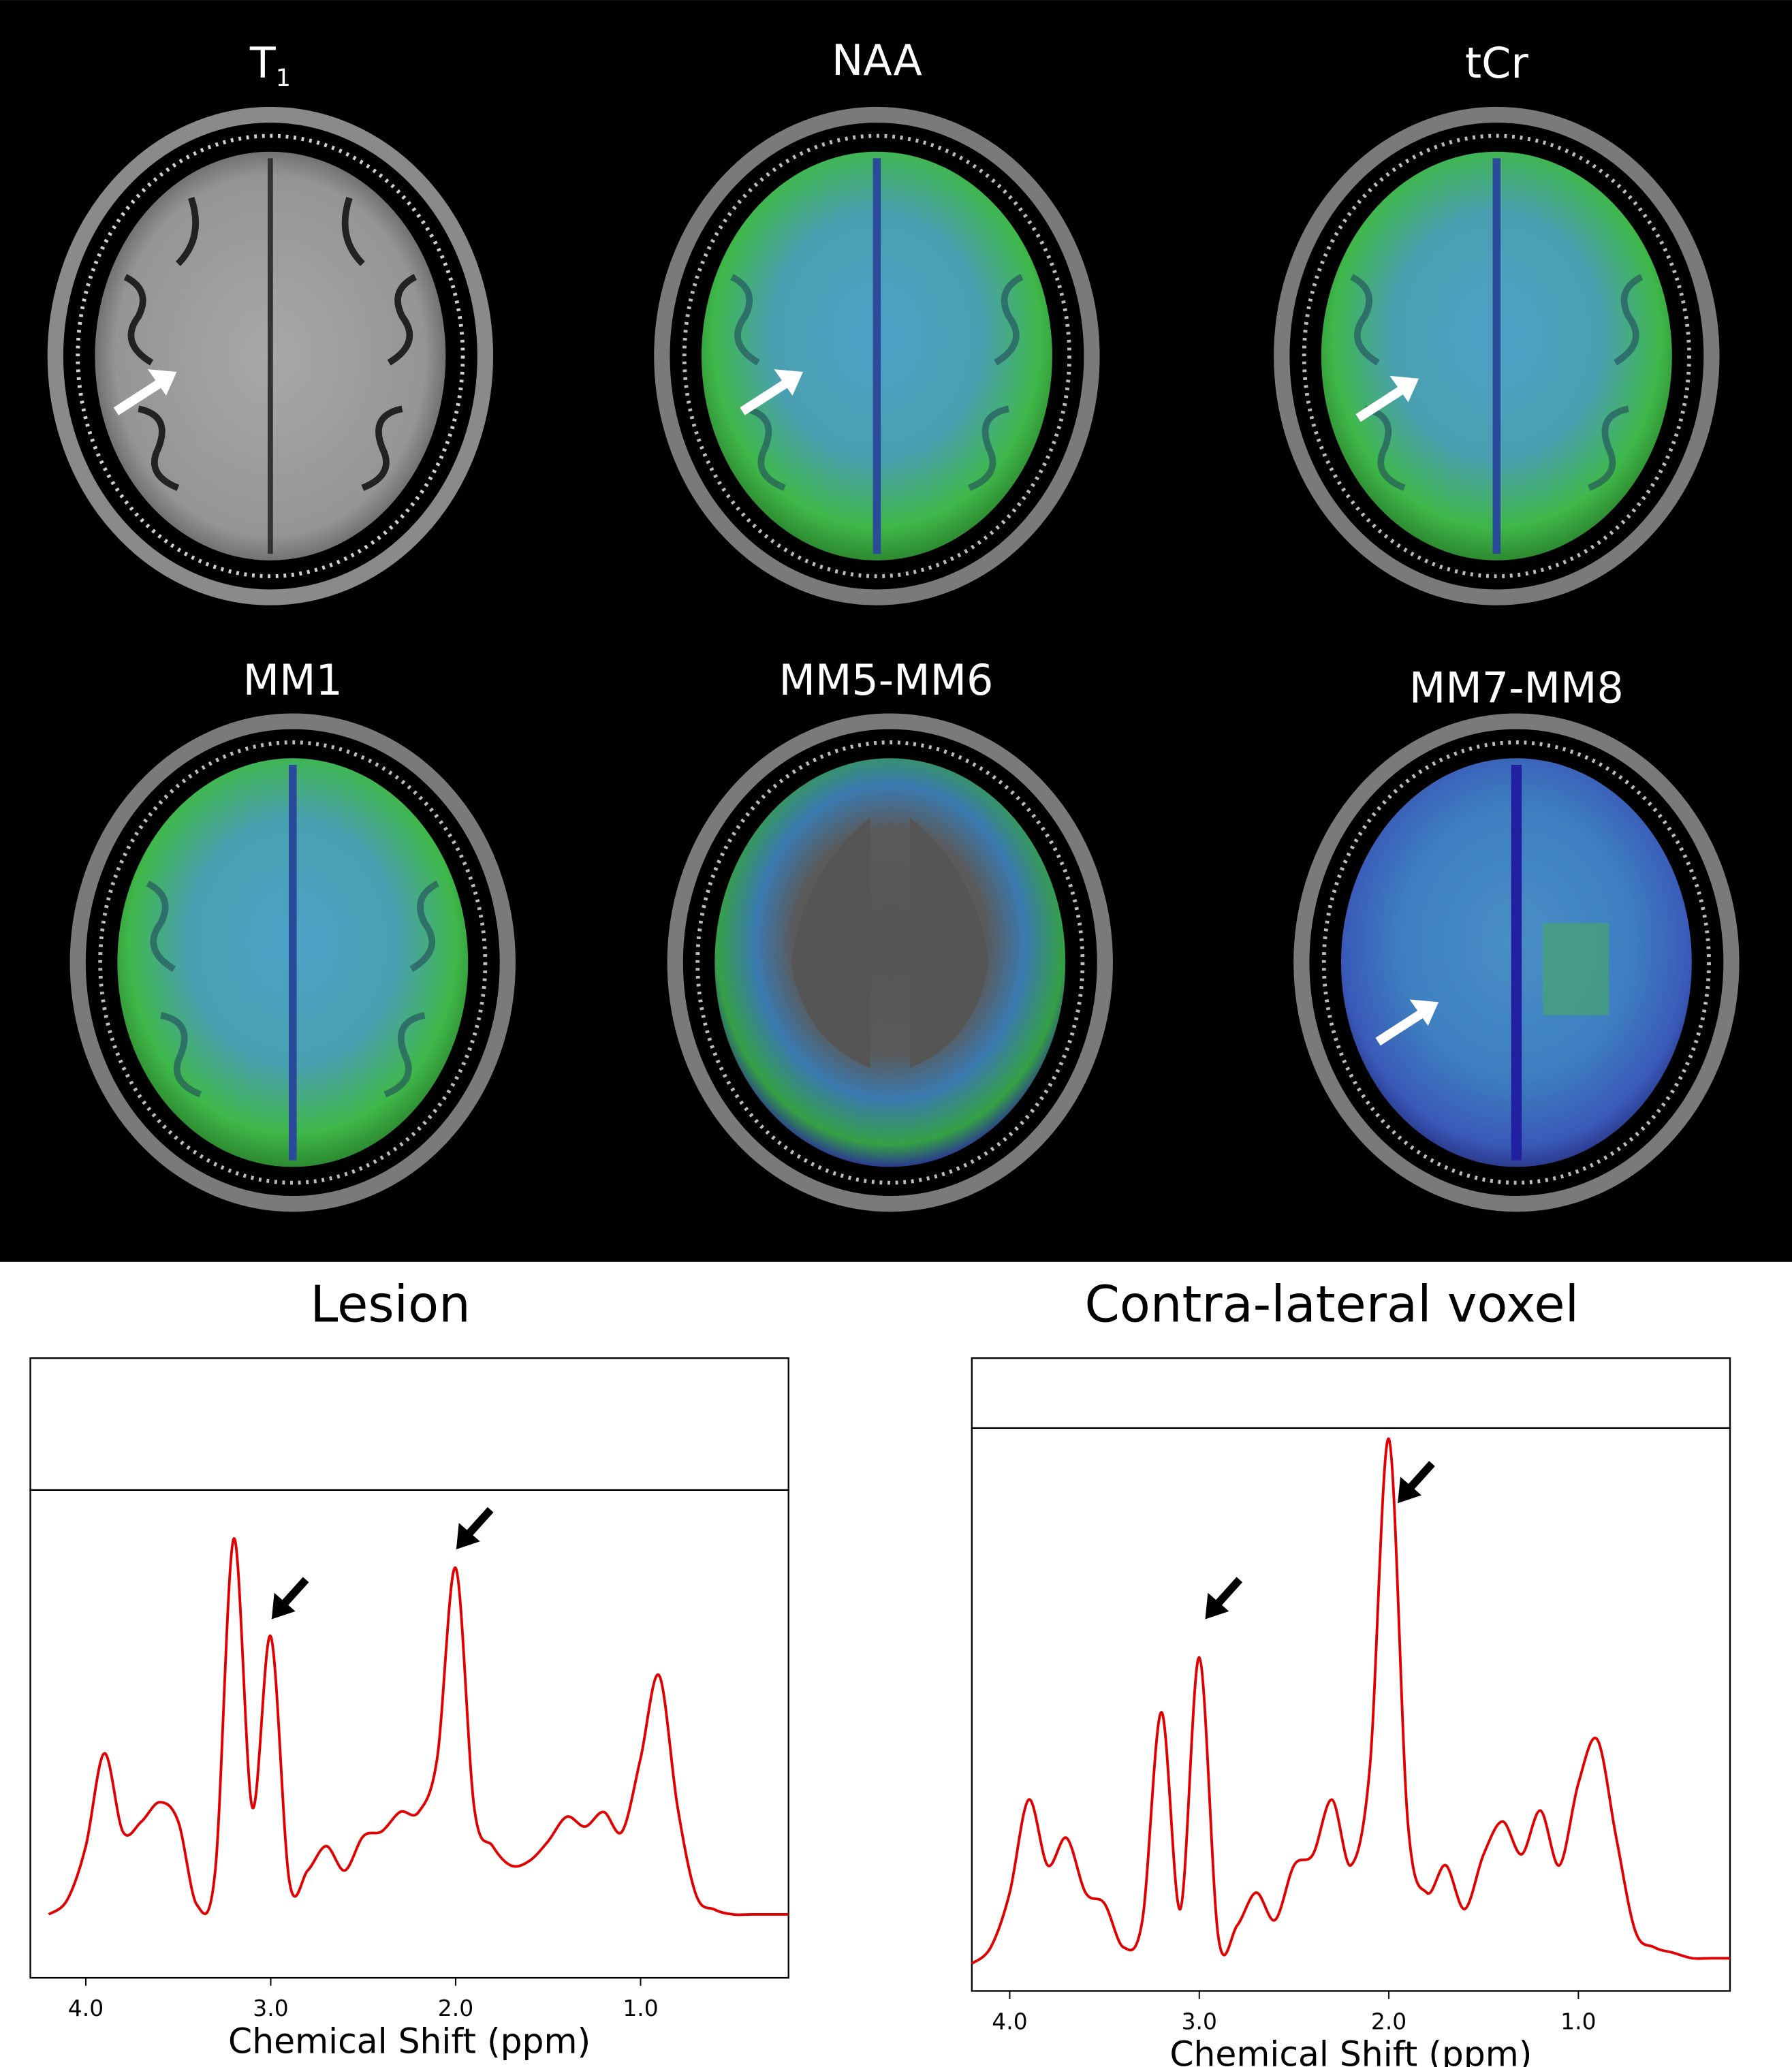  I want to click on panel-title-text: MM5-MM6, so click(886, 680).